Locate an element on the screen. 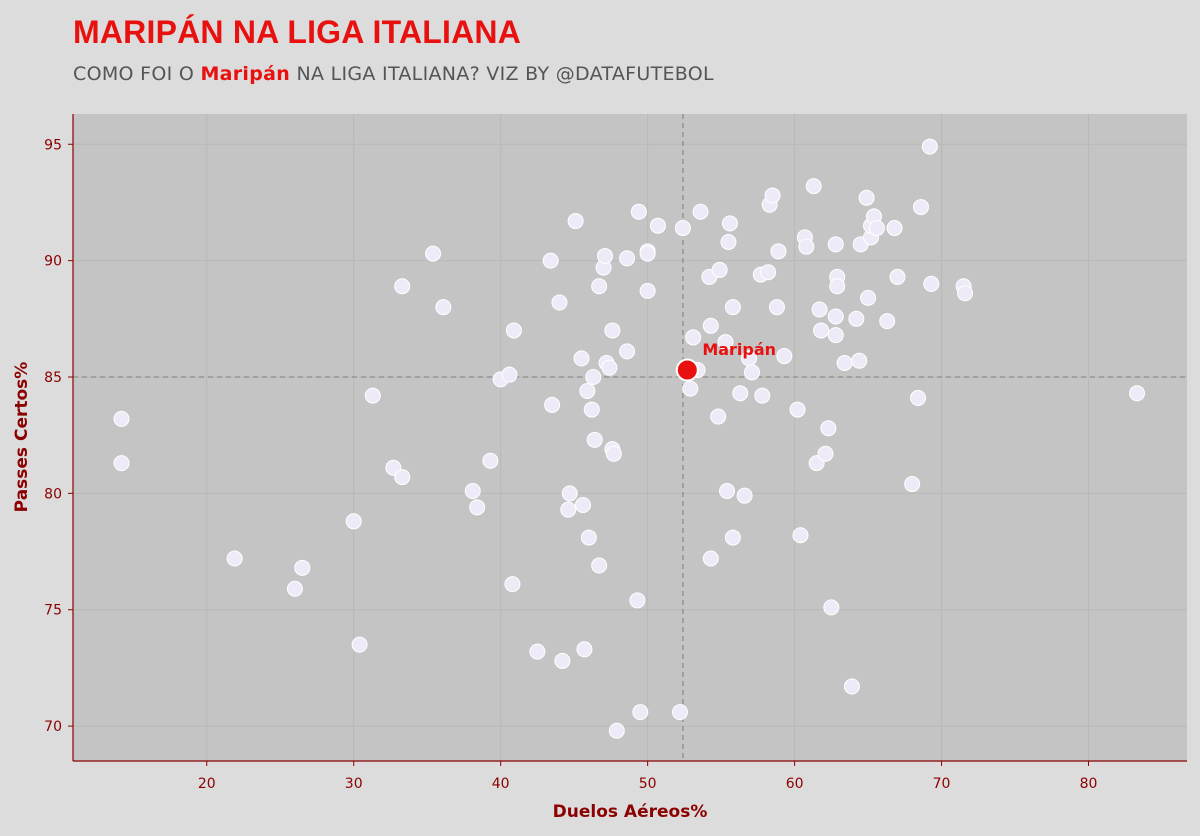 This screenshot has height=836, width=1200. subtitle-highlight: Maripán is located at coordinates (245, 74).